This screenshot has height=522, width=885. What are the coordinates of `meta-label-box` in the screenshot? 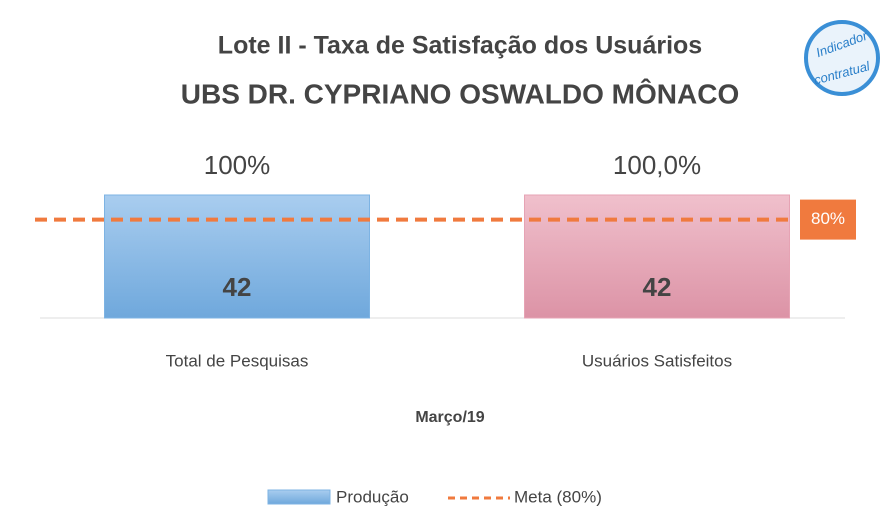 It's located at (828, 219).